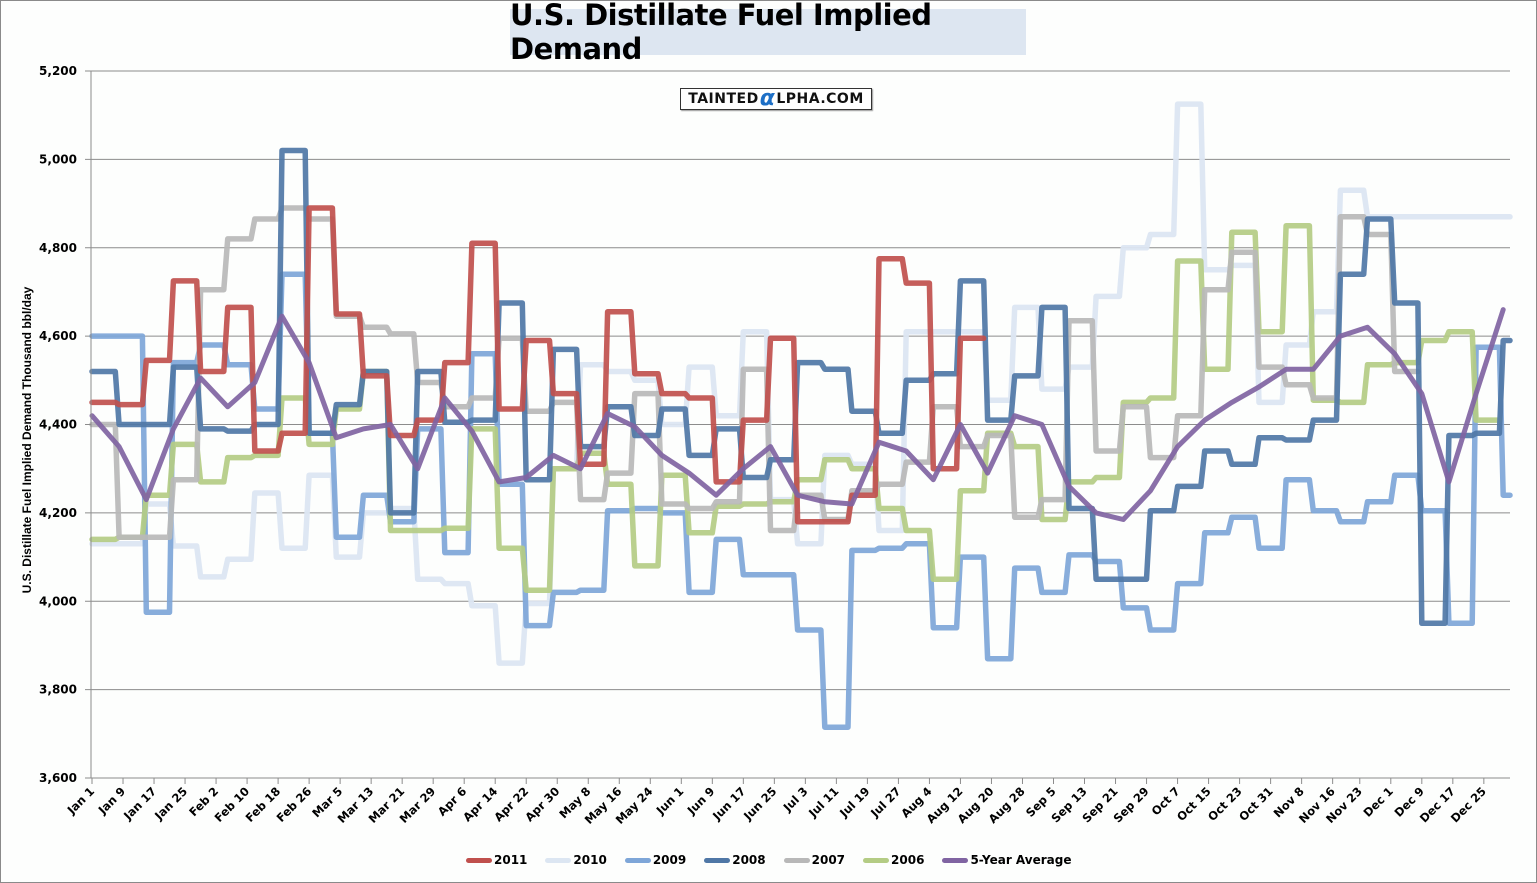  What do you see at coordinates (80, 800) in the screenshot?
I see `x-tick-label: Jan 1` at bounding box center [80, 800].